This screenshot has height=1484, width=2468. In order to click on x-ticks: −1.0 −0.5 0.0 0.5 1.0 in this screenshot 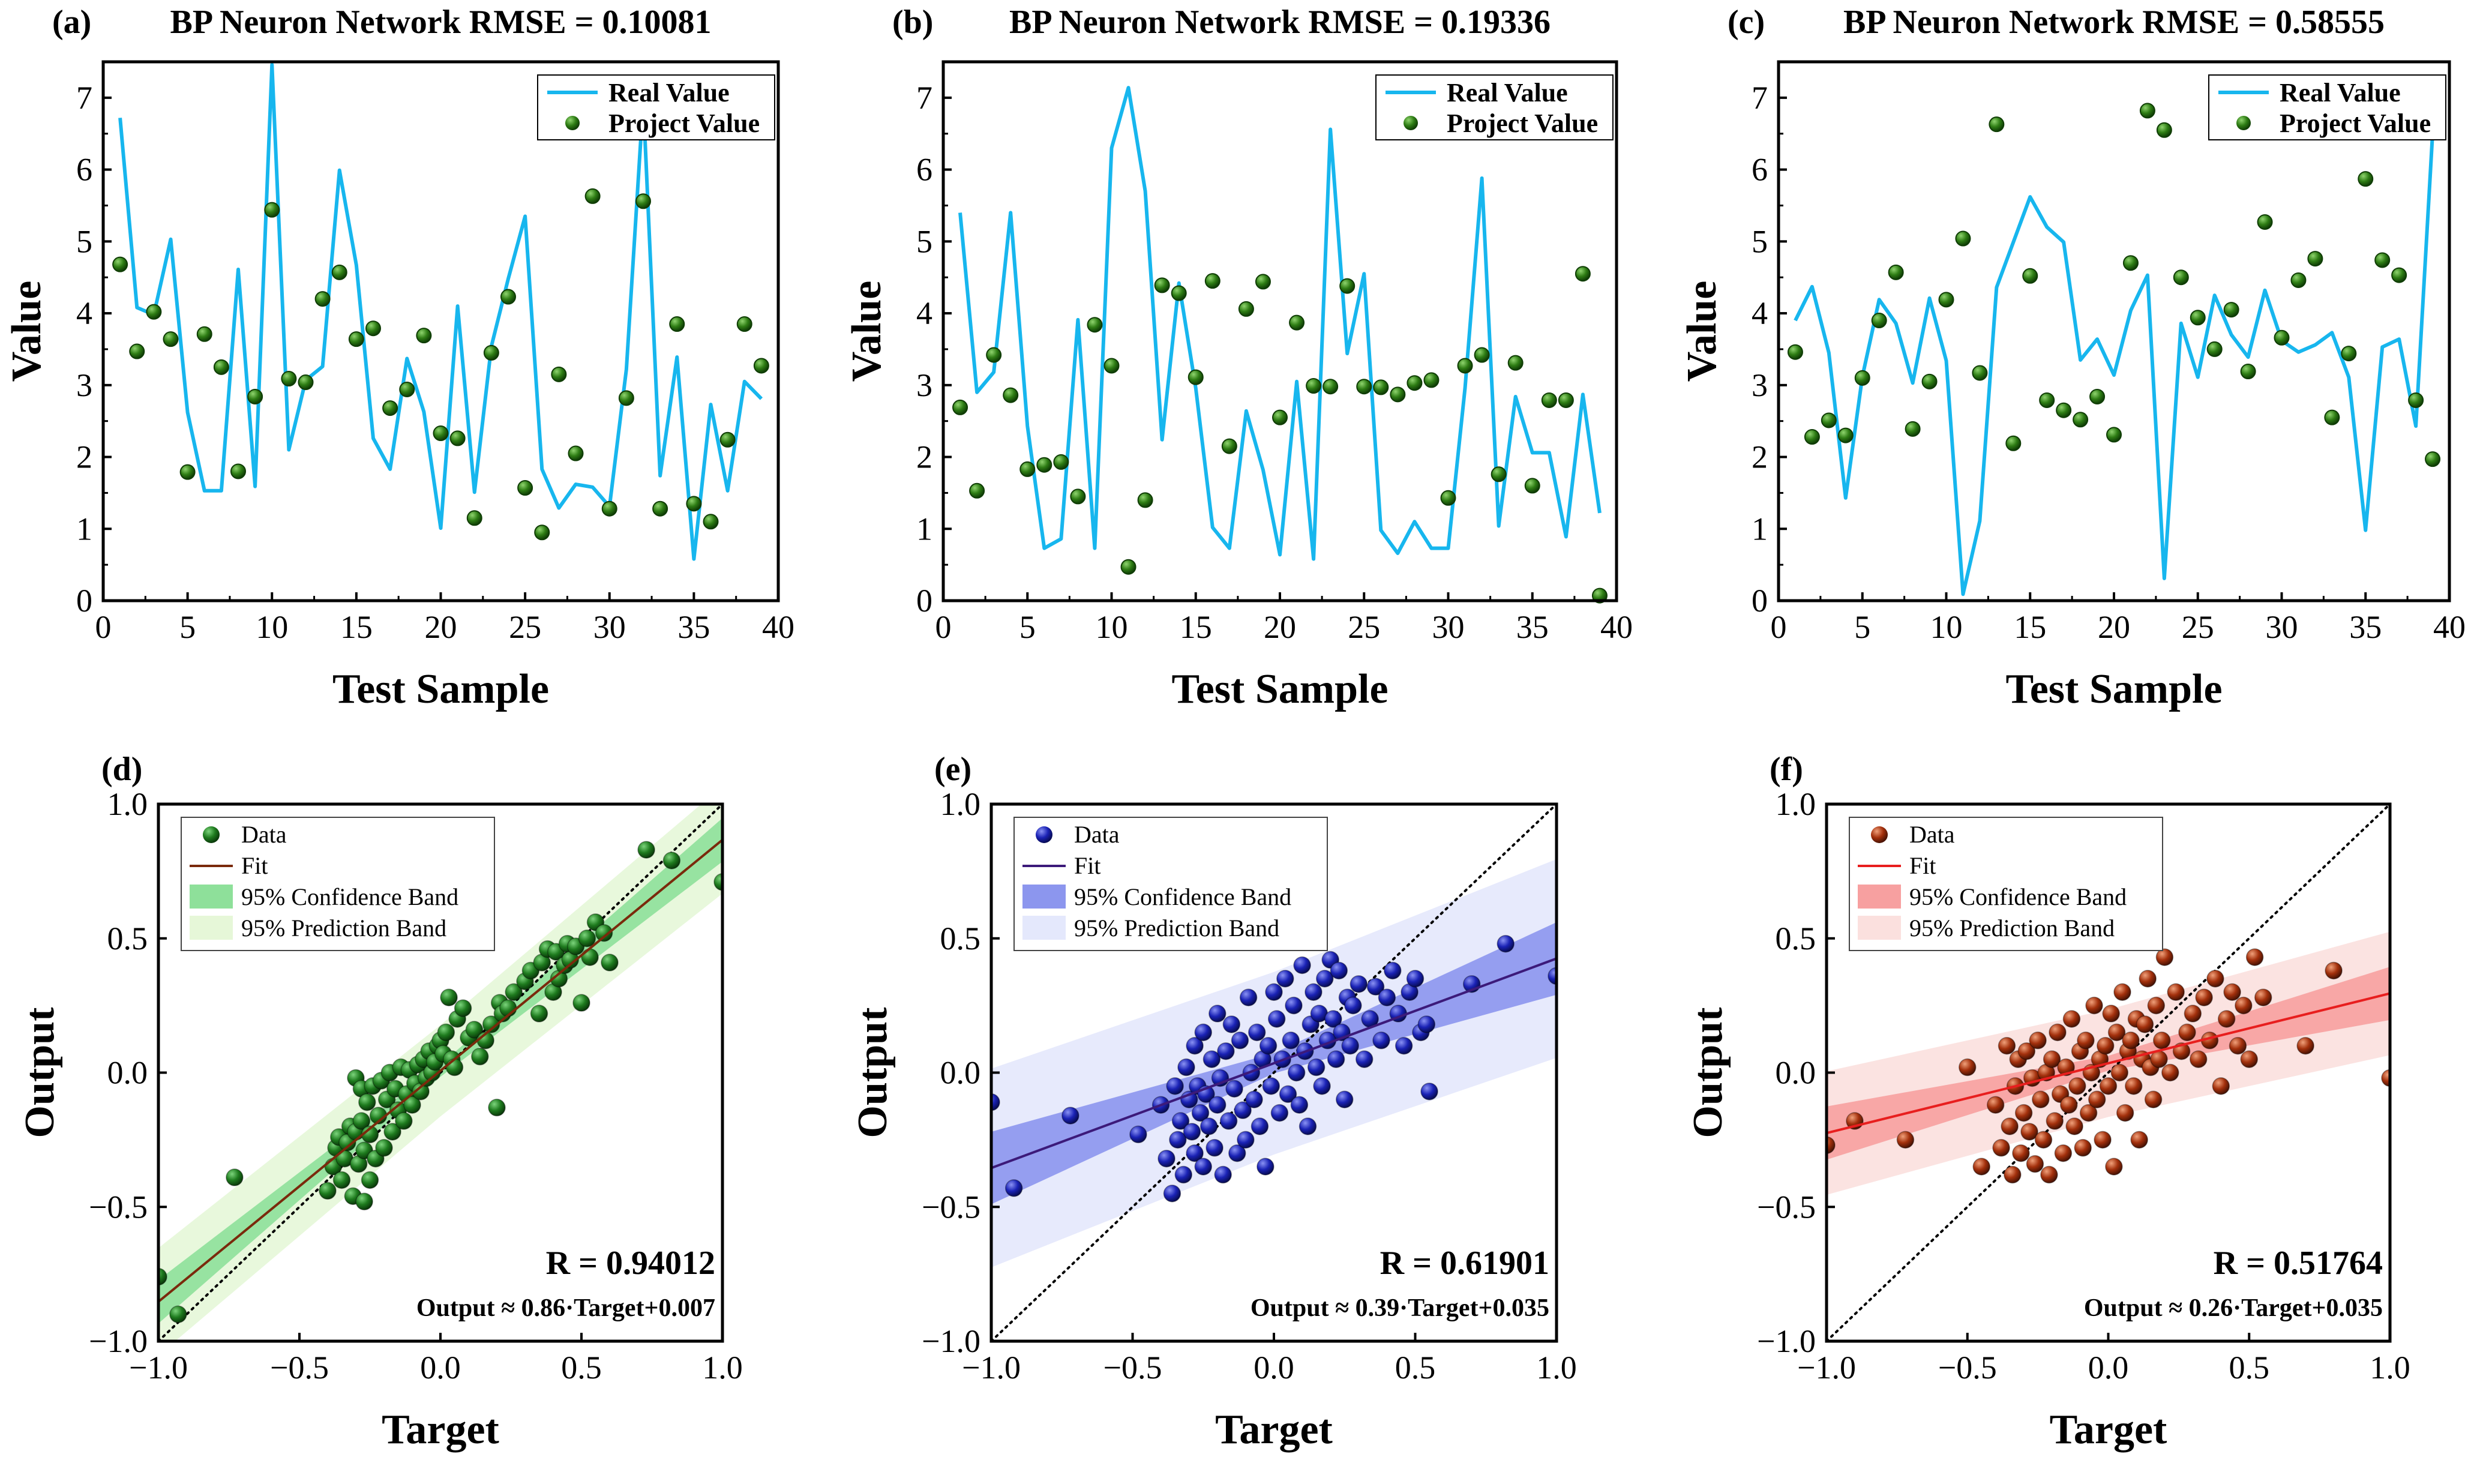, I will do `click(1269, 1359)`.